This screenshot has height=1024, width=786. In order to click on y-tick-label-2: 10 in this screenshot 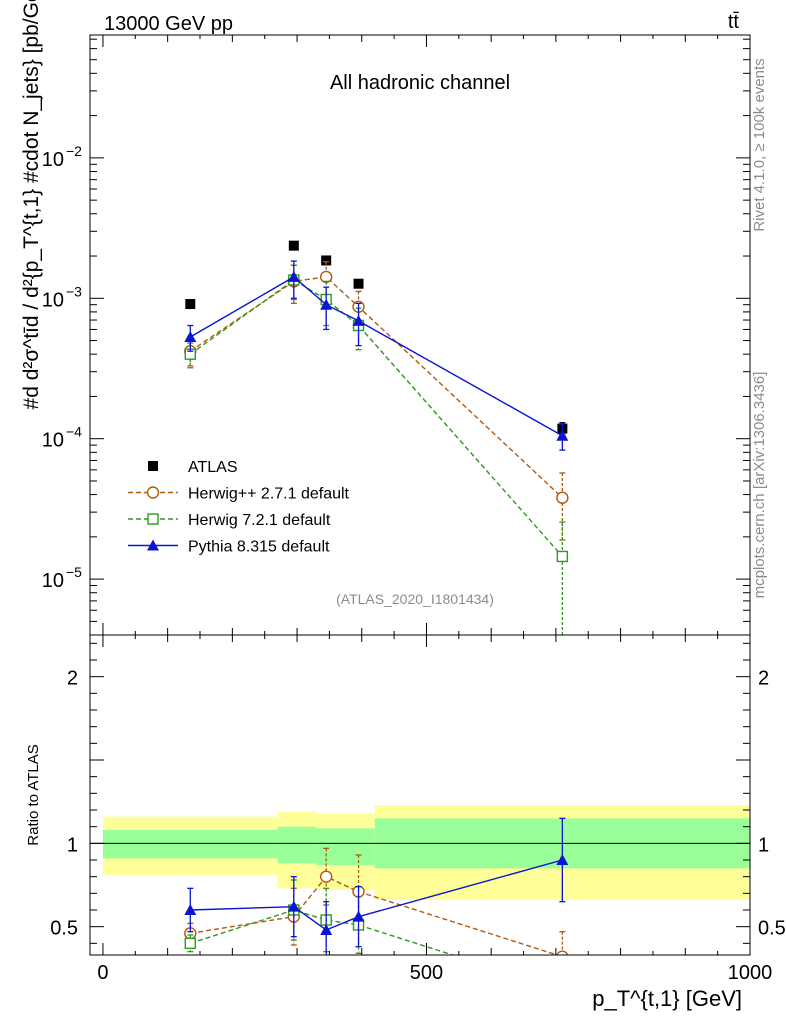, I will do `click(53, 300)`.